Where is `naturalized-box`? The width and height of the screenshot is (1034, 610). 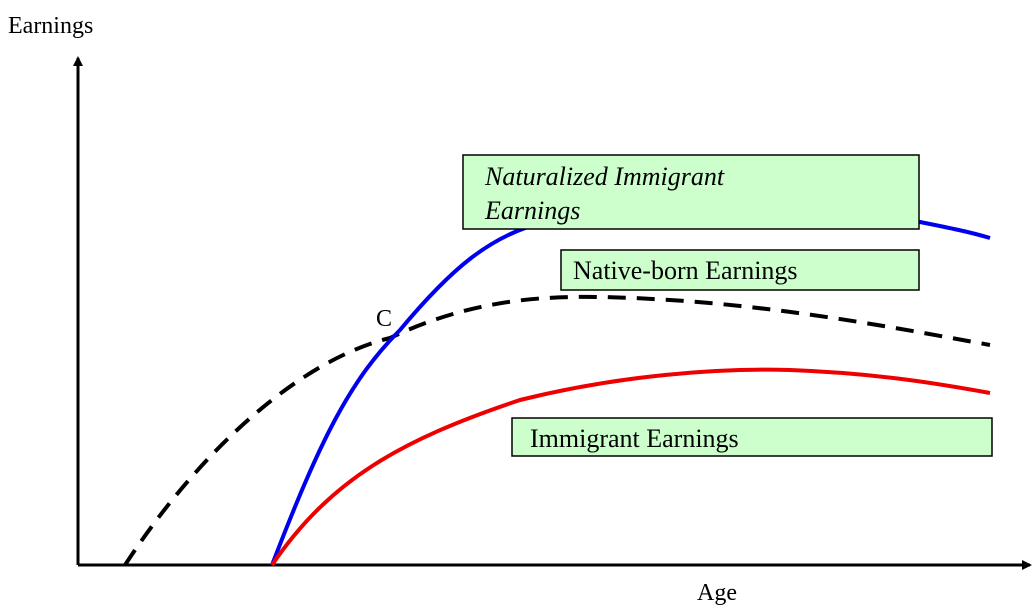 naturalized-box is located at coordinates (691, 192).